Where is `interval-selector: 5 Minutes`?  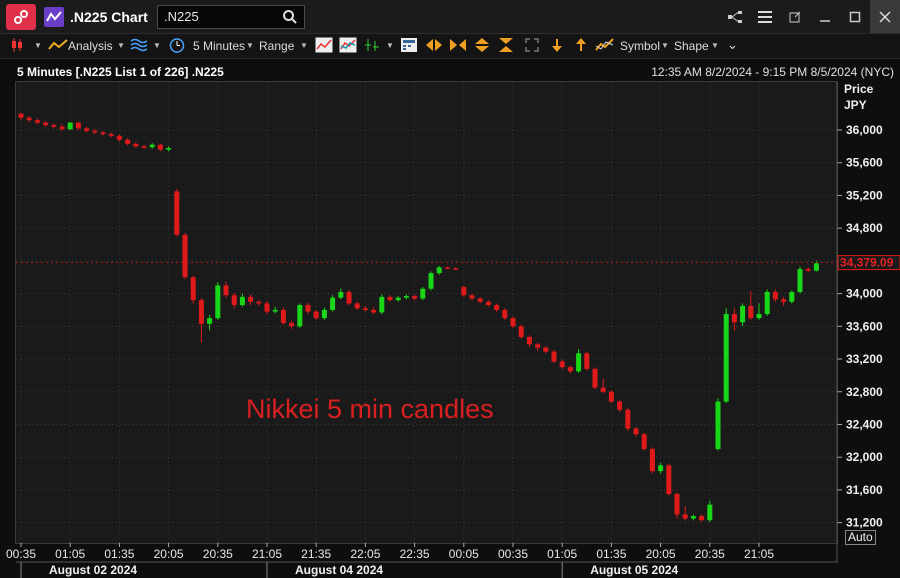 interval-selector: 5 Minutes is located at coordinates (219, 46).